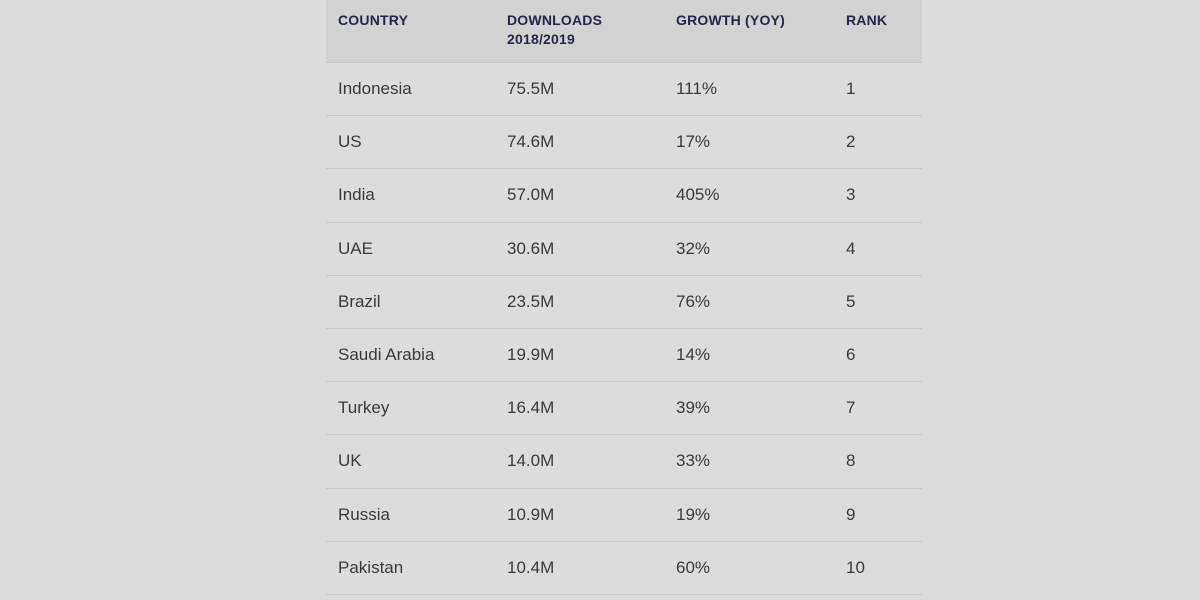 This screenshot has height=600, width=1200. What do you see at coordinates (624, 515) in the screenshot?
I see `table-row: Russia 10.9M 19% 9` at bounding box center [624, 515].